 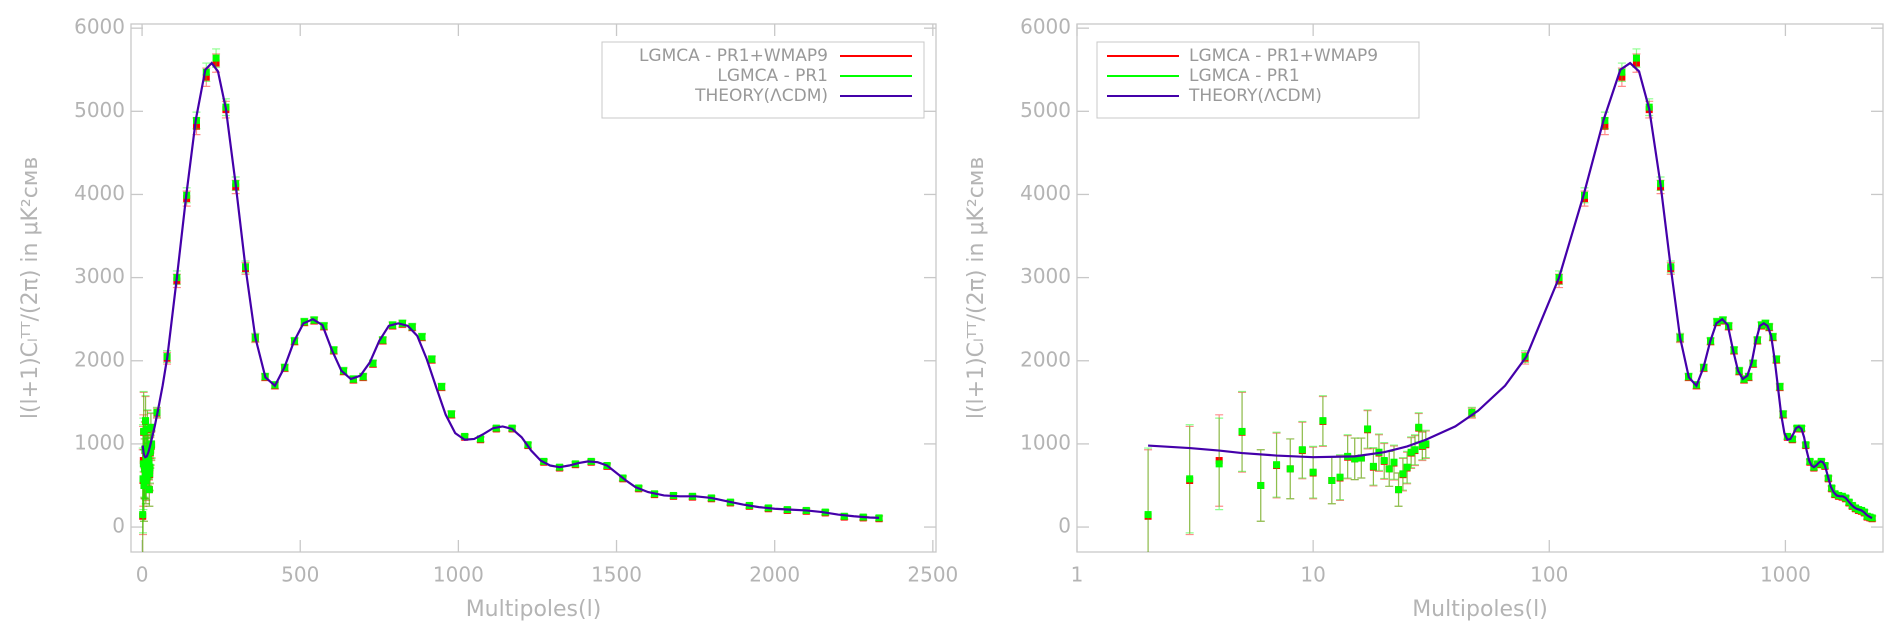 I want to click on y-tick-label: 5000, so click(x=1045, y=110).